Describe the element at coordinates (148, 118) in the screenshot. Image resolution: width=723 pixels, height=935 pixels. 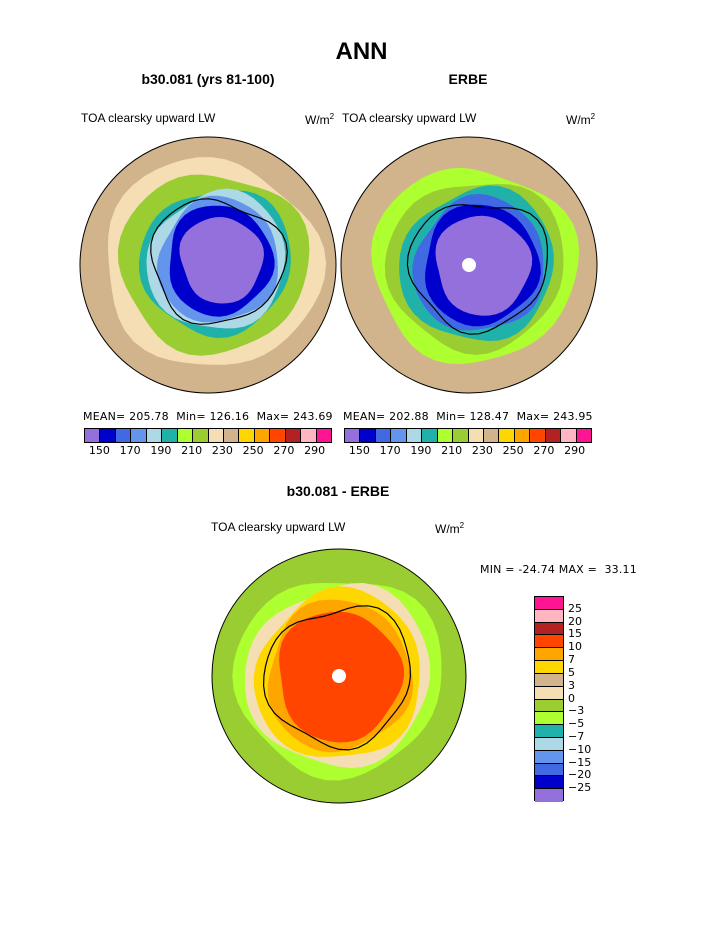
I see `panel1-subtitle: TOA clearsky upward LW` at that location.